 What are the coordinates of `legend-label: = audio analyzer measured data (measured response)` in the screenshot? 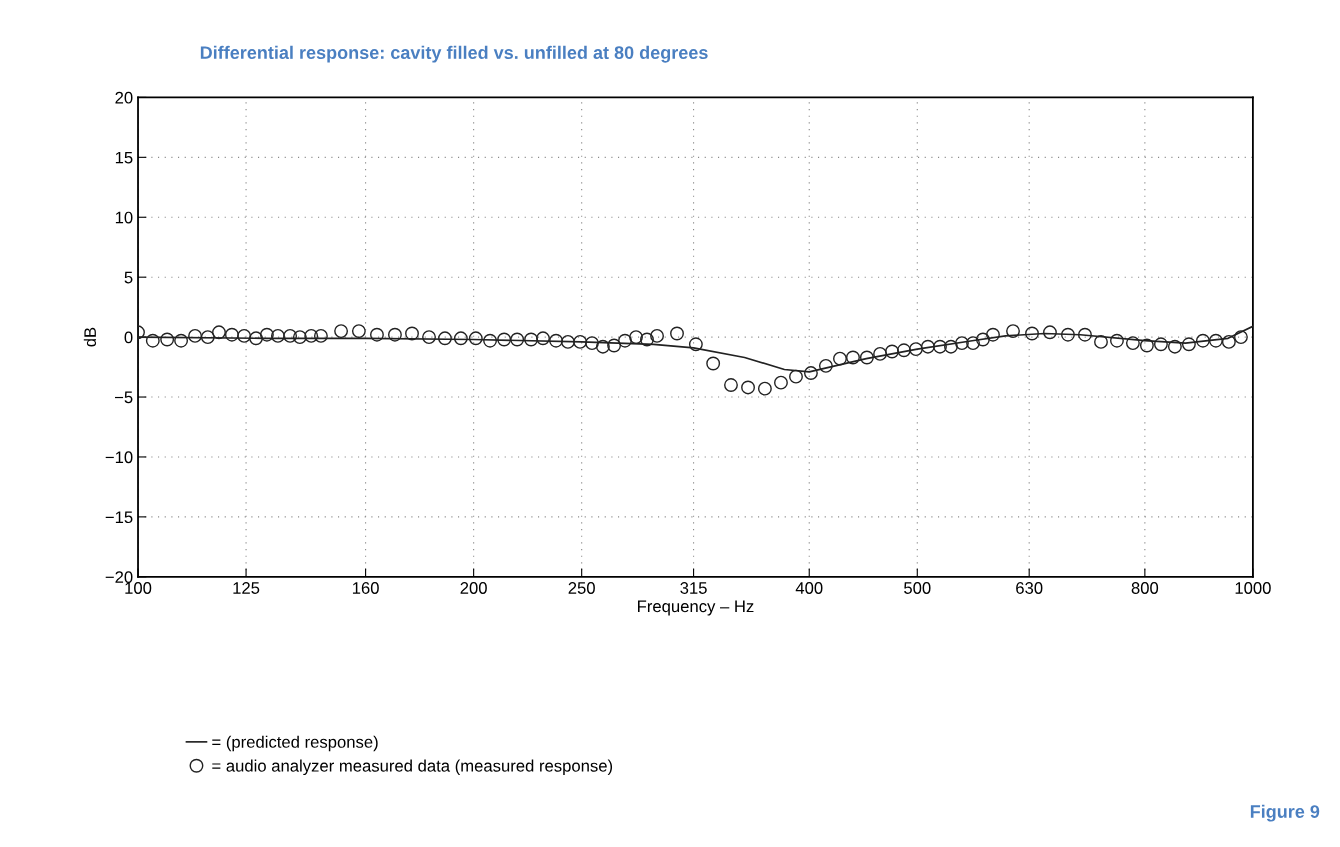 It's located at (412, 767).